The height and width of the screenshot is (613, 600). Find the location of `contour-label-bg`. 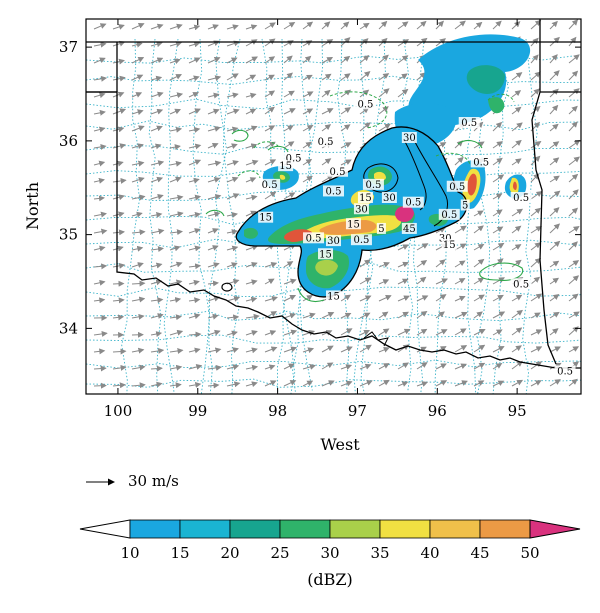

contour-label-bg is located at coordinates (337, 171).